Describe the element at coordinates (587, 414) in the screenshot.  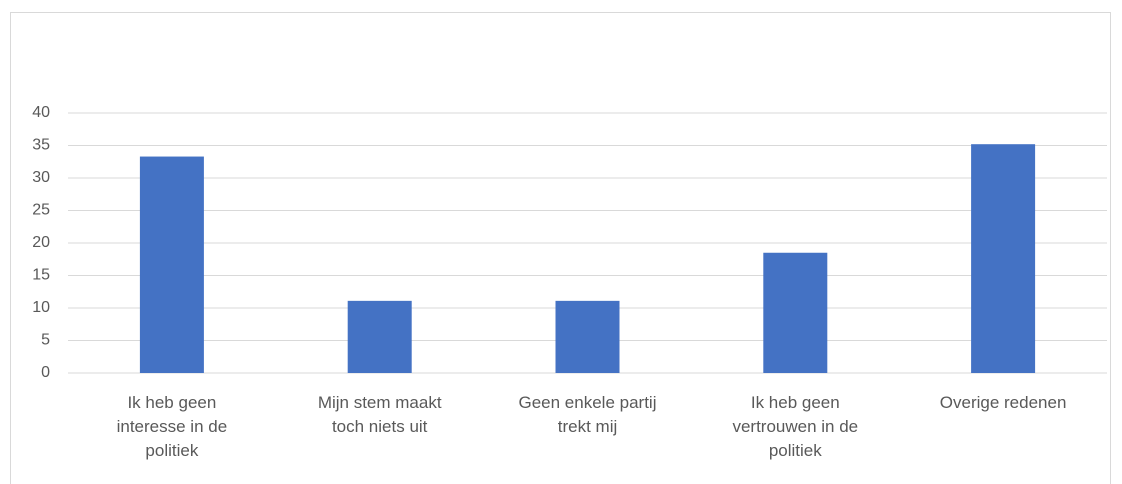
I see `x-tick-label: Geen enkele partij trekt mij` at that location.